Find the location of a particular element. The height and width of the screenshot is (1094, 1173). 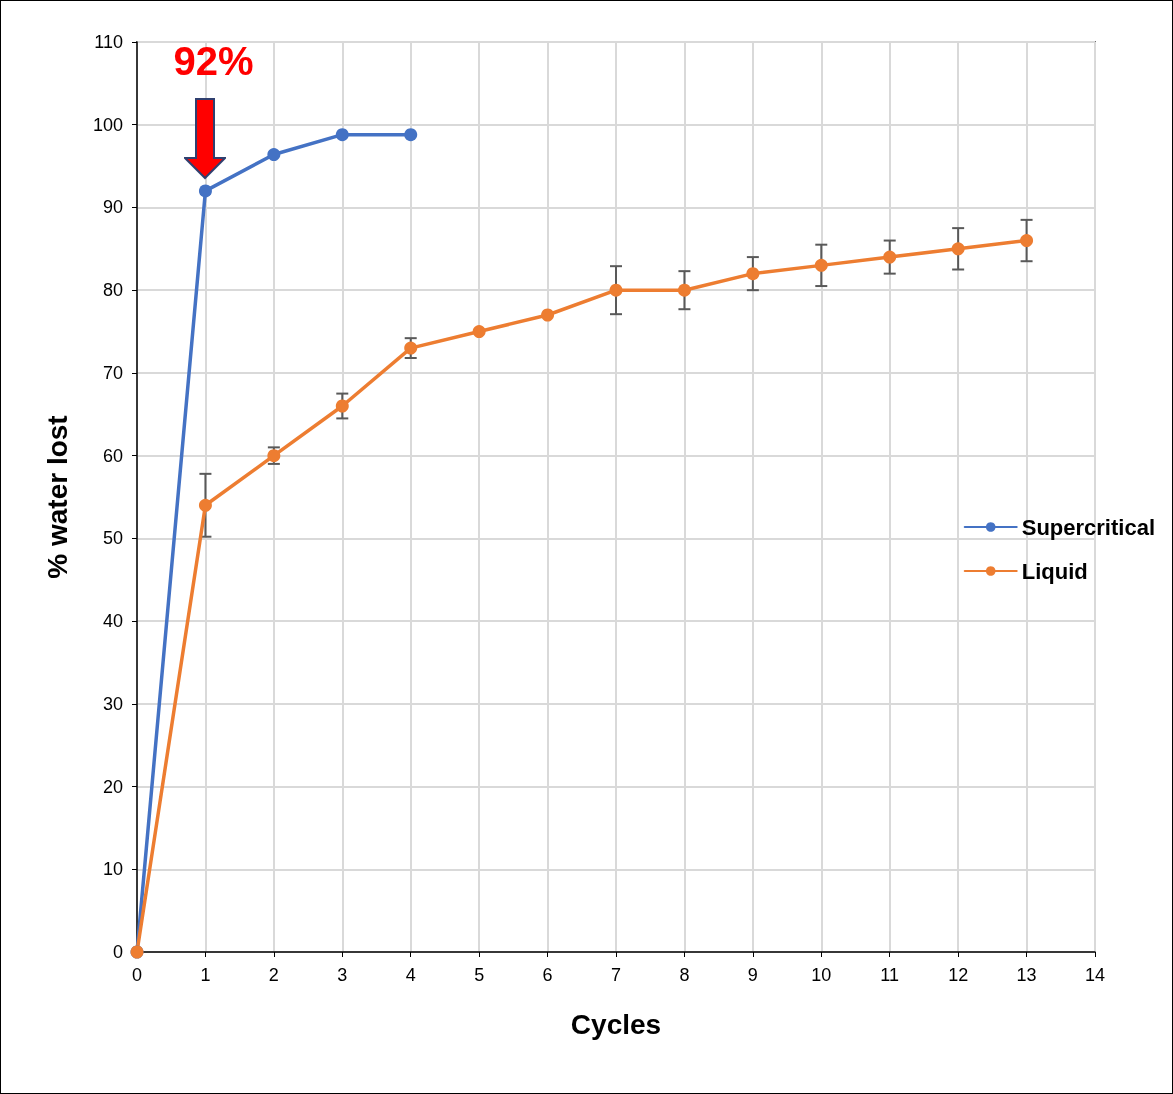

x-tick-label: 5 is located at coordinates (479, 975).